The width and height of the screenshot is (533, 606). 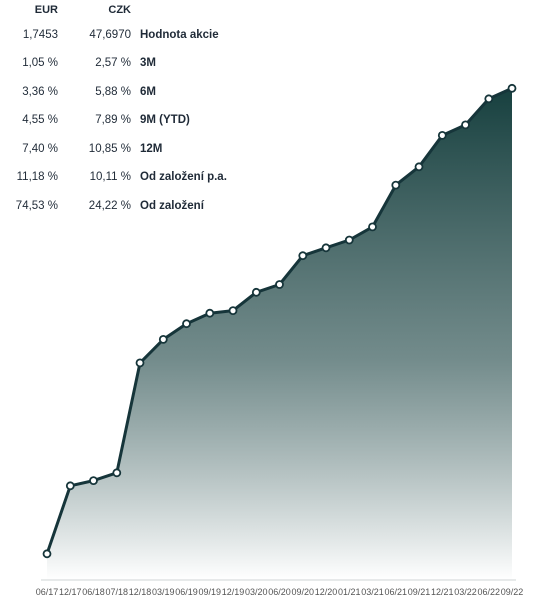 I want to click on eur-value: 3,36 %, so click(x=40, y=92).